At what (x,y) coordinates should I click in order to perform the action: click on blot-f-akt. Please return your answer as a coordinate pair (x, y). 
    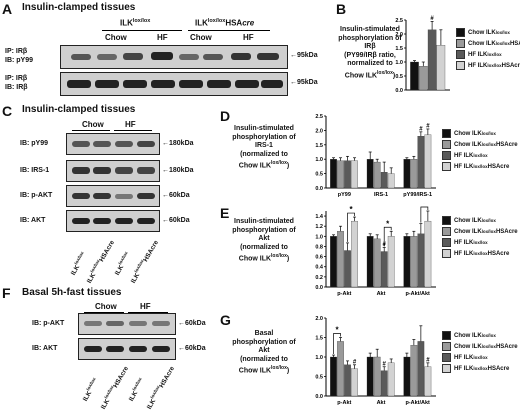
    Looking at the image, I should click on (127, 349).